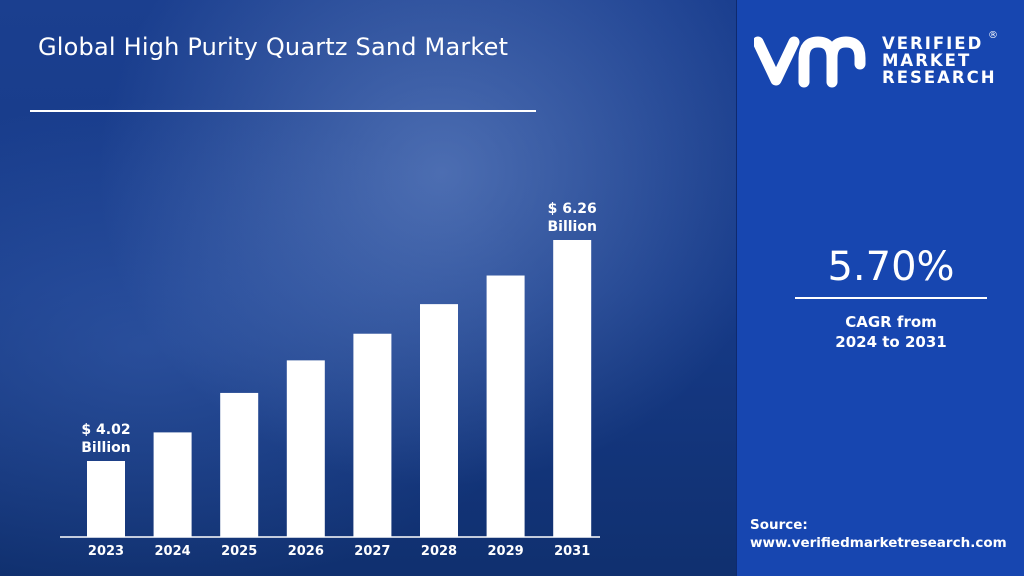 The image size is (1024, 576). What do you see at coordinates (105, 448) in the screenshot?
I see `data-label-unit-2023: Billion` at bounding box center [105, 448].